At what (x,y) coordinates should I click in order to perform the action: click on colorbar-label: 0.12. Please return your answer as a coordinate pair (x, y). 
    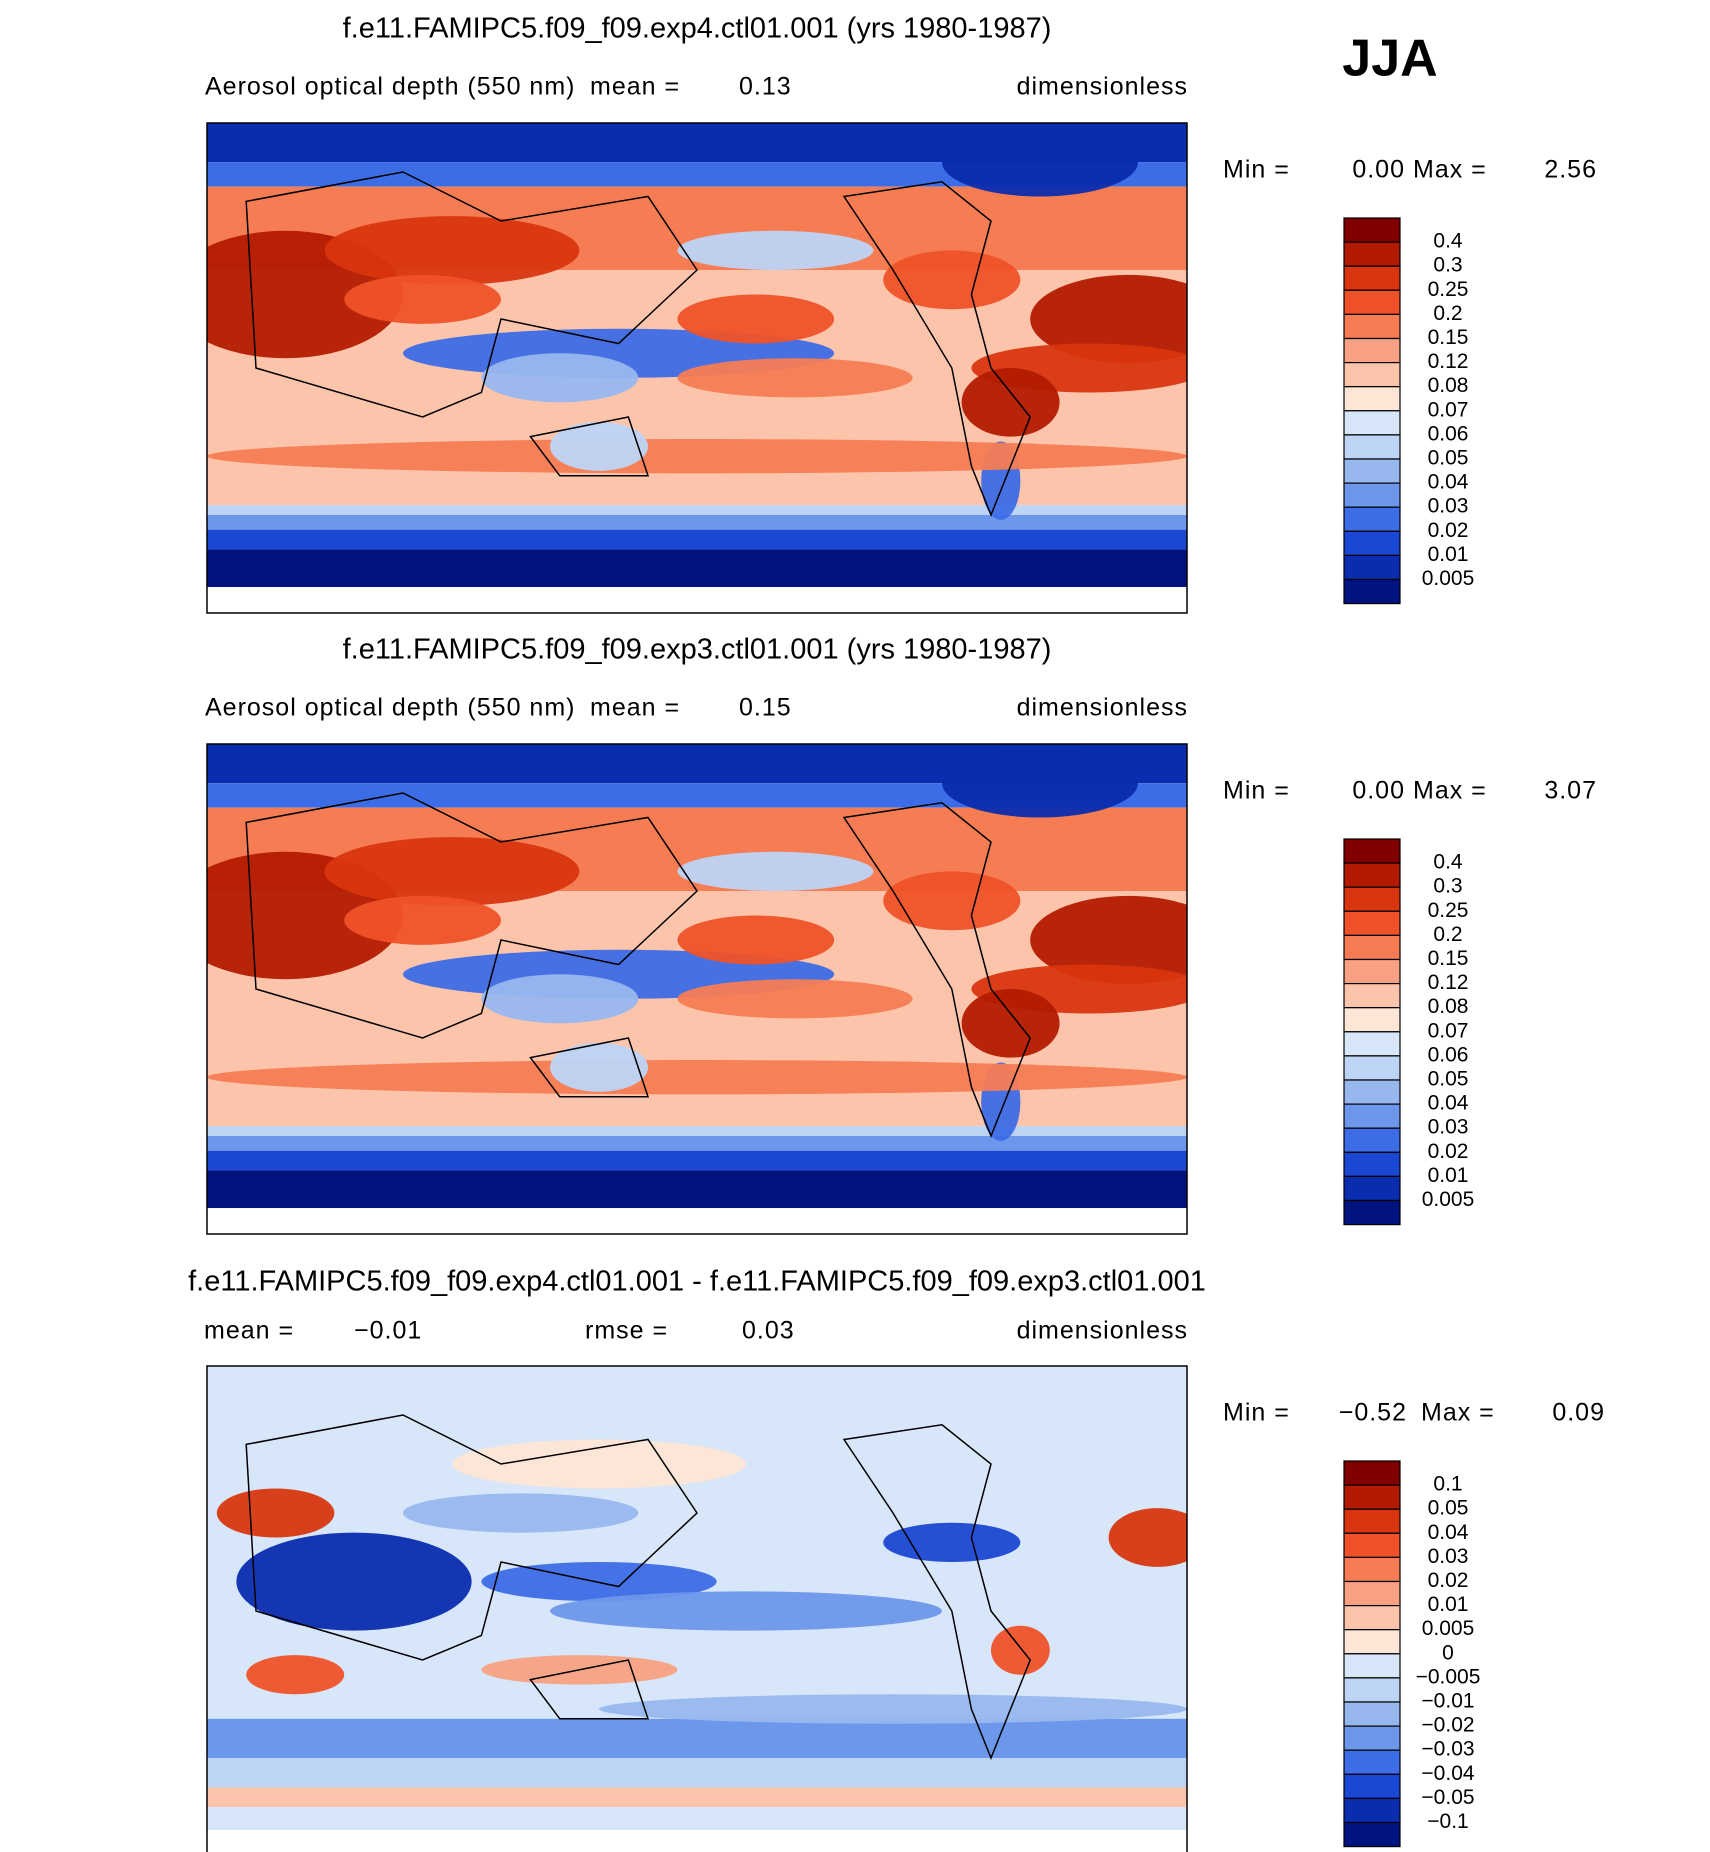
    Looking at the image, I should click on (1448, 361).